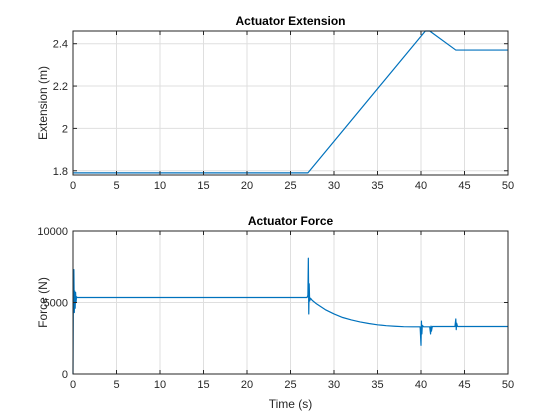 This screenshot has height=420, width=560. I want to click on force-x-tick-label: 25, so click(290, 385).